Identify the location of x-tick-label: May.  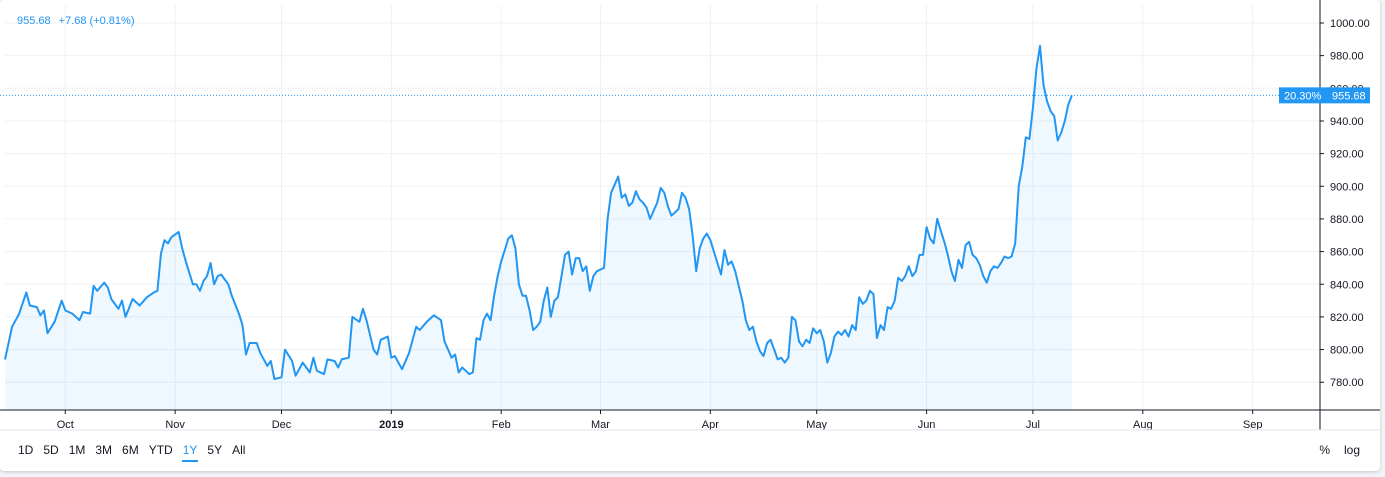
(816, 425).